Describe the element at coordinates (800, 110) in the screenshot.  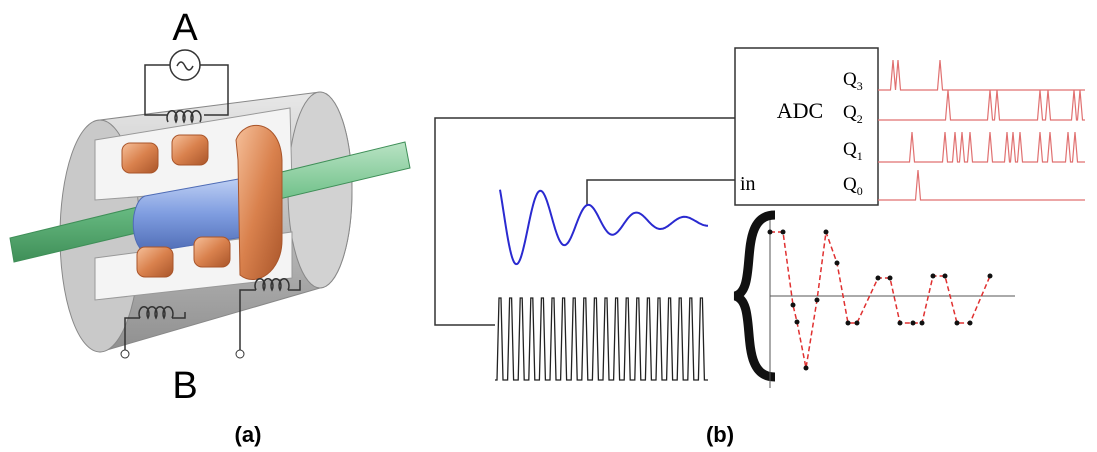
I see `adc-label: ADC` at that location.